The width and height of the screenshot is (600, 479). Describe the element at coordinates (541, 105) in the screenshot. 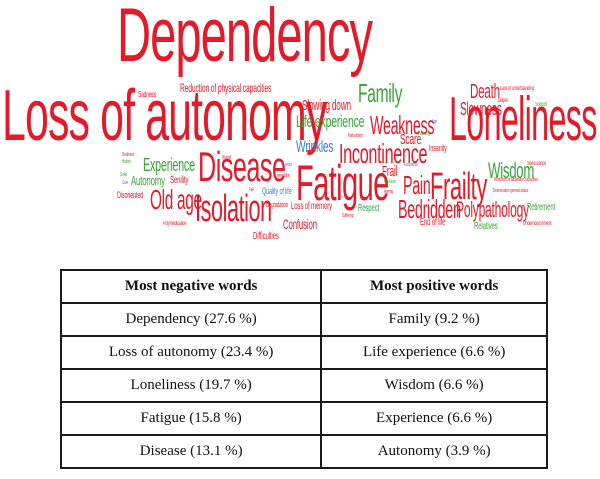

I see `cloud-word-support: Support` at that location.